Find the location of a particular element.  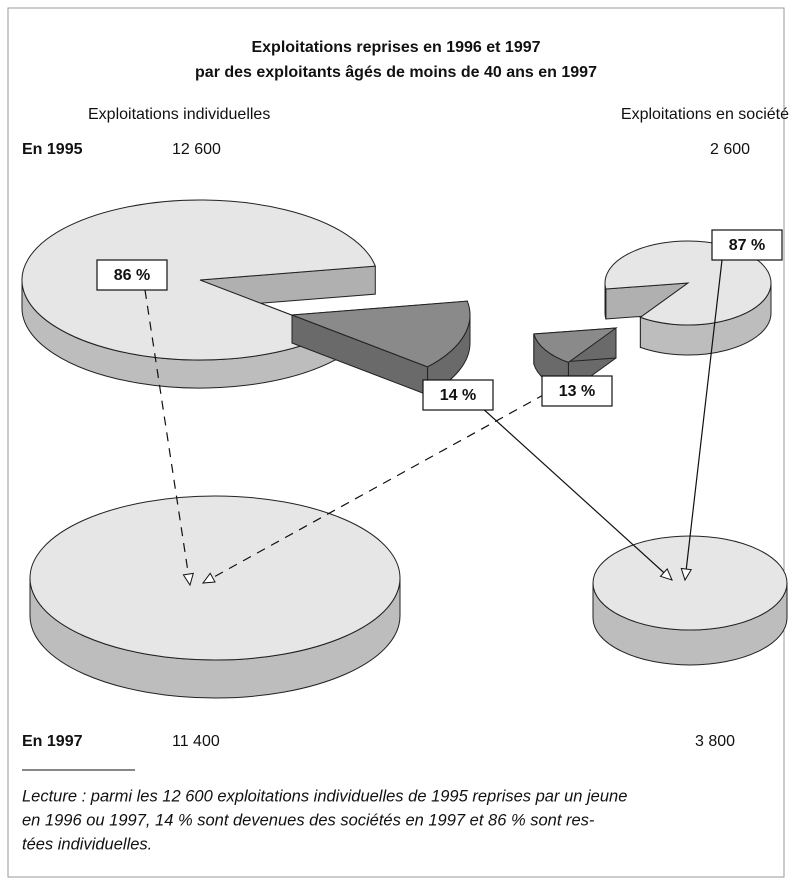

count: 2 600 is located at coordinates (730, 149).